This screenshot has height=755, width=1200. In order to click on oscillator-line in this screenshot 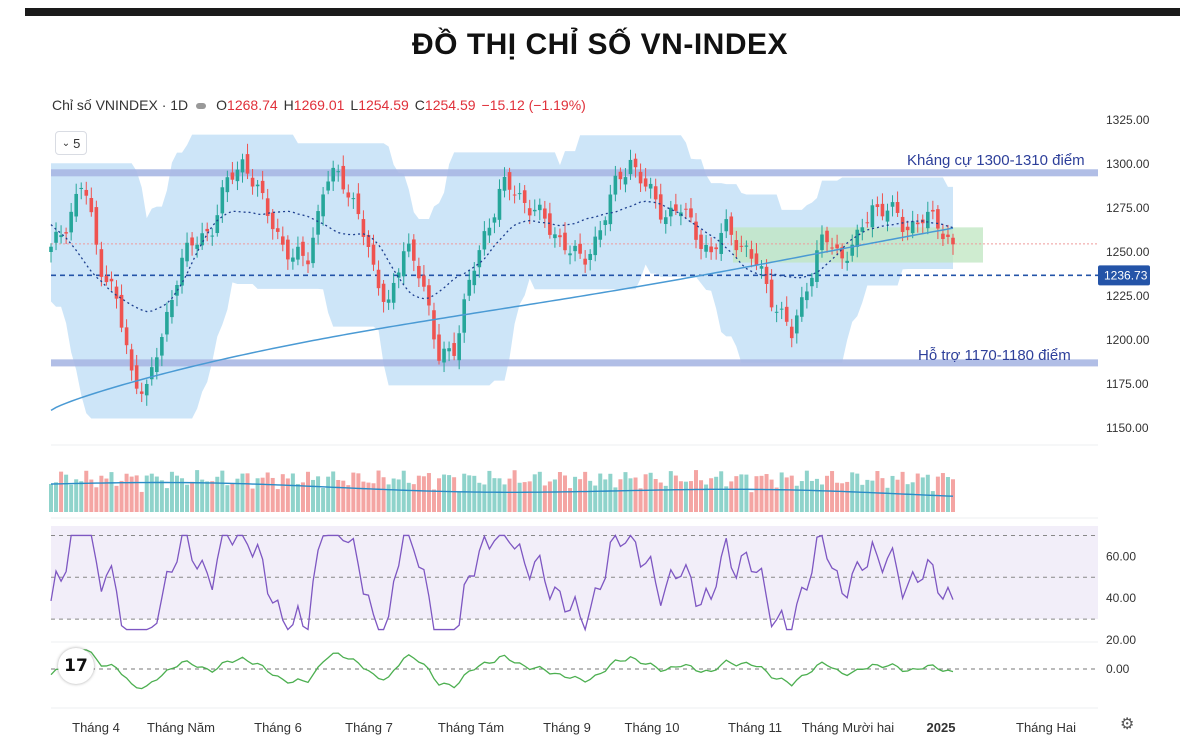, I will do `click(502, 669)`.